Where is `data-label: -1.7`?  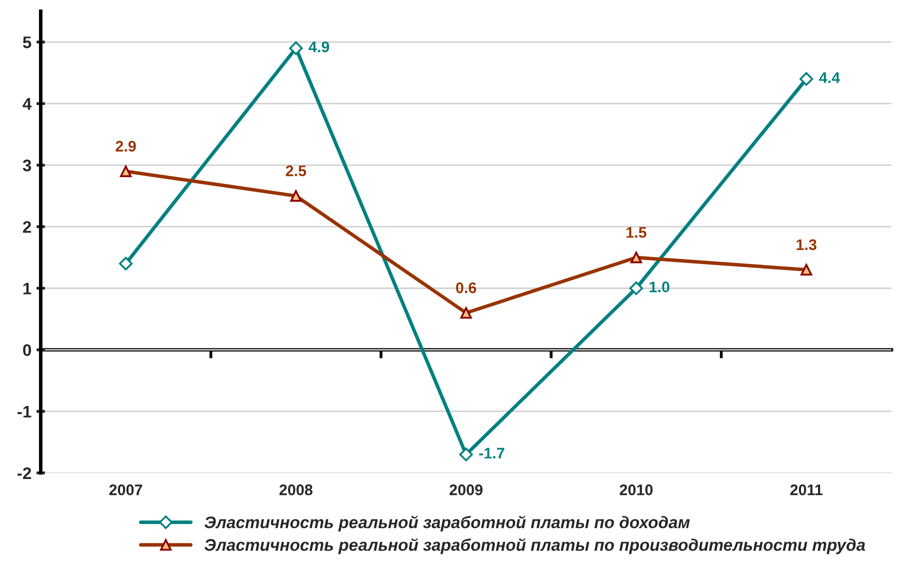 data-label: -1.7 is located at coordinates (491, 453).